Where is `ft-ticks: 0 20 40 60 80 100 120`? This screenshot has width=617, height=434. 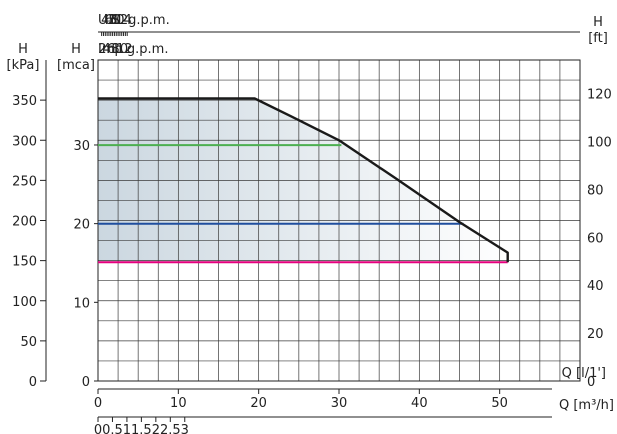 ft-ticks: 0 20 40 60 80 100 120 is located at coordinates (599, 239).